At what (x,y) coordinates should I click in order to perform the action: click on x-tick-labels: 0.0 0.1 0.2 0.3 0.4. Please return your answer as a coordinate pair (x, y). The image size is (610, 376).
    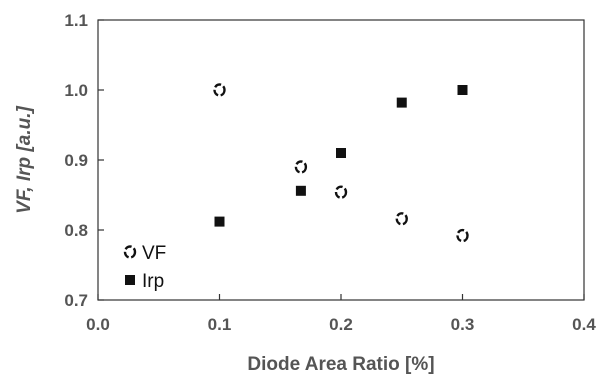
    Looking at the image, I should click on (341, 324).